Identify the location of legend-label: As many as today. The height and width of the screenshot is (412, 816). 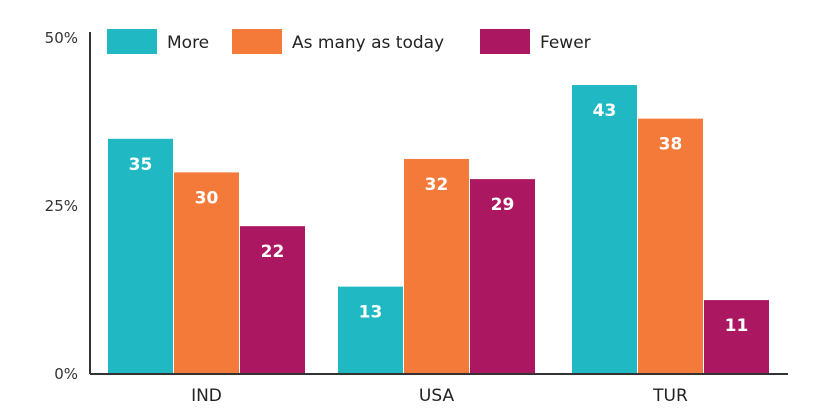
(368, 43).